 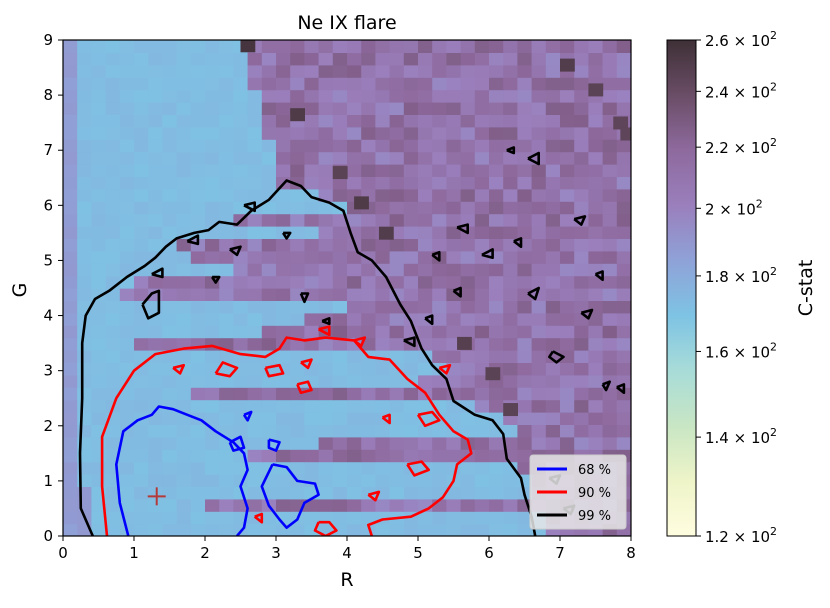 What do you see at coordinates (134, 553) in the screenshot?
I see `x-tick-label: 1` at bounding box center [134, 553].